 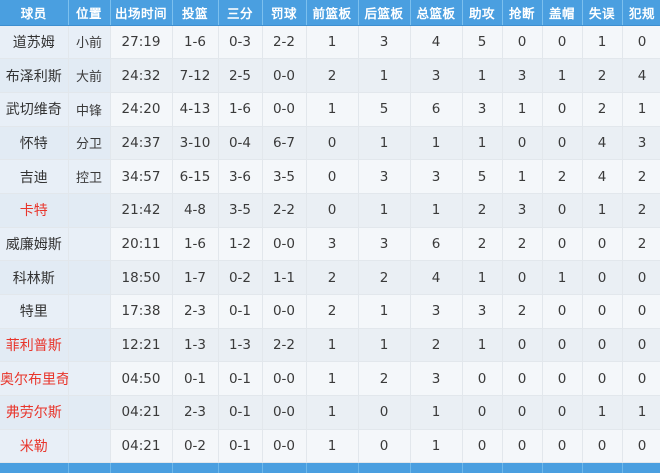 What do you see at coordinates (284, 143) in the screenshot?
I see `stat-cell-ft: 6-7` at bounding box center [284, 143].